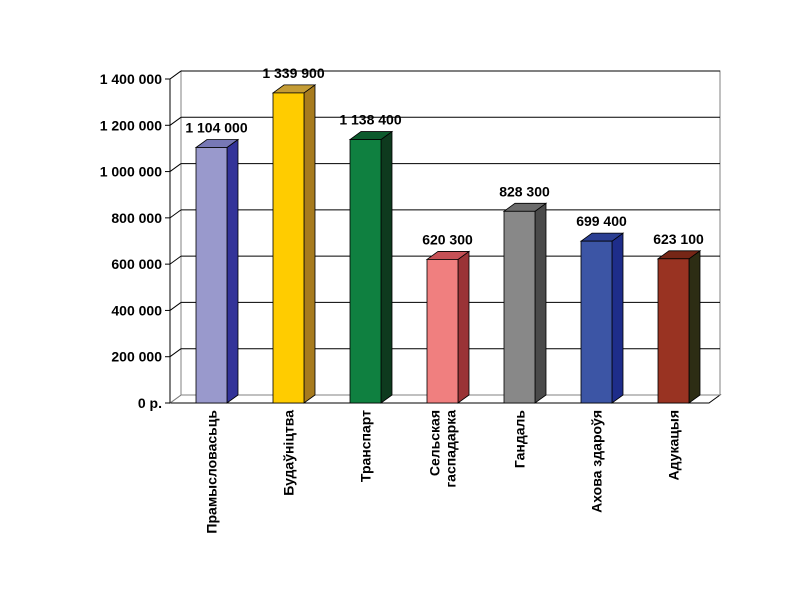 Image resolution: width=800 pixels, height=605 pixels. What do you see at coordinates (131, 172) in the screenshot?
I see `y-tick-label: 1 000 000` at bounding box center [131, 172].